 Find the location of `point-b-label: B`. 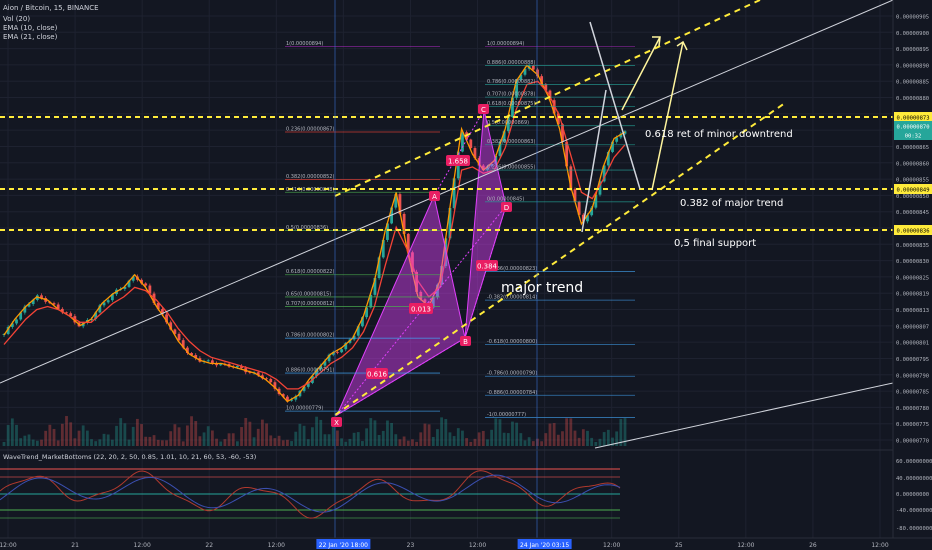

point-b-label: B is located at coordinates (465, 341).